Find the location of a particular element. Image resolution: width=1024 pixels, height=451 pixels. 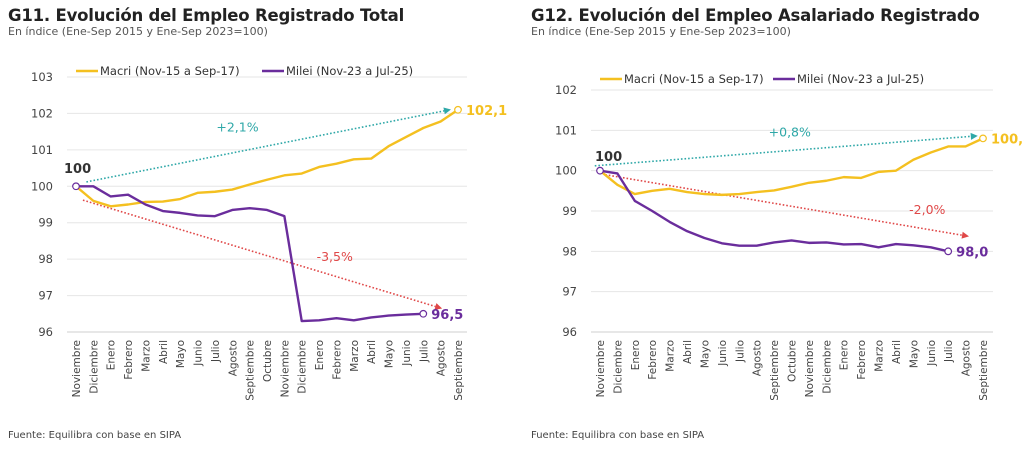

macri-end-label: 100,8 is located at coordinates (1007, 139).